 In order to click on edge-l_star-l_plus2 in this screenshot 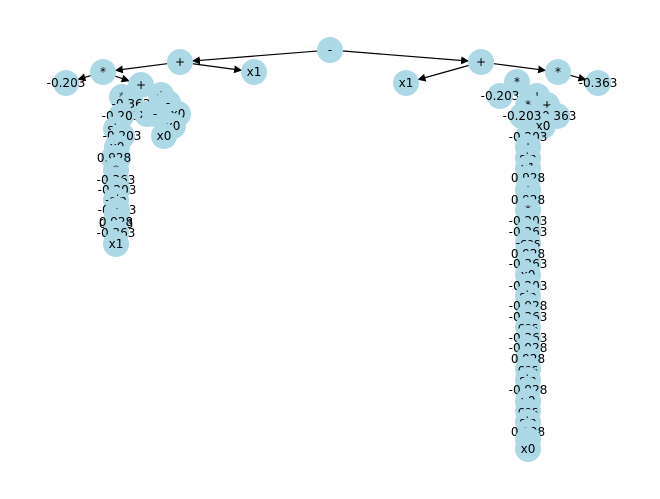, I will do `click(122, 78)`.